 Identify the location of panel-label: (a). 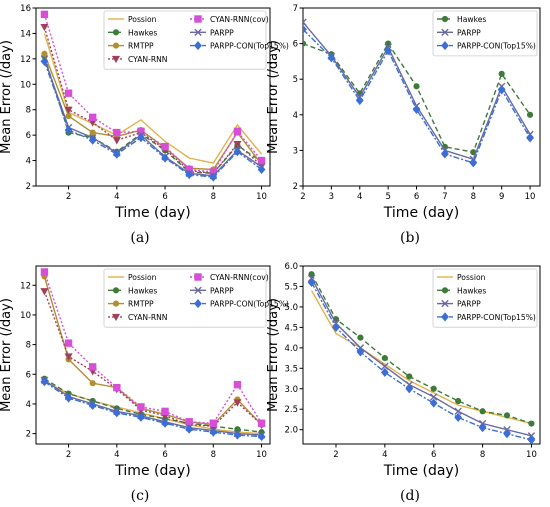
(139, 238).